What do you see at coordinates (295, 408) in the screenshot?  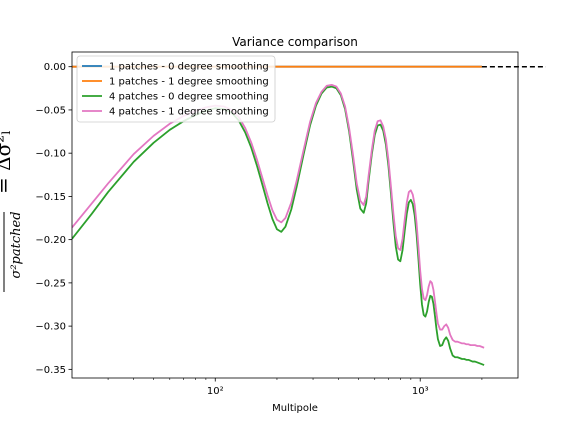 I see `x-axis-label: Multipole` at bounding box center [295, 408].